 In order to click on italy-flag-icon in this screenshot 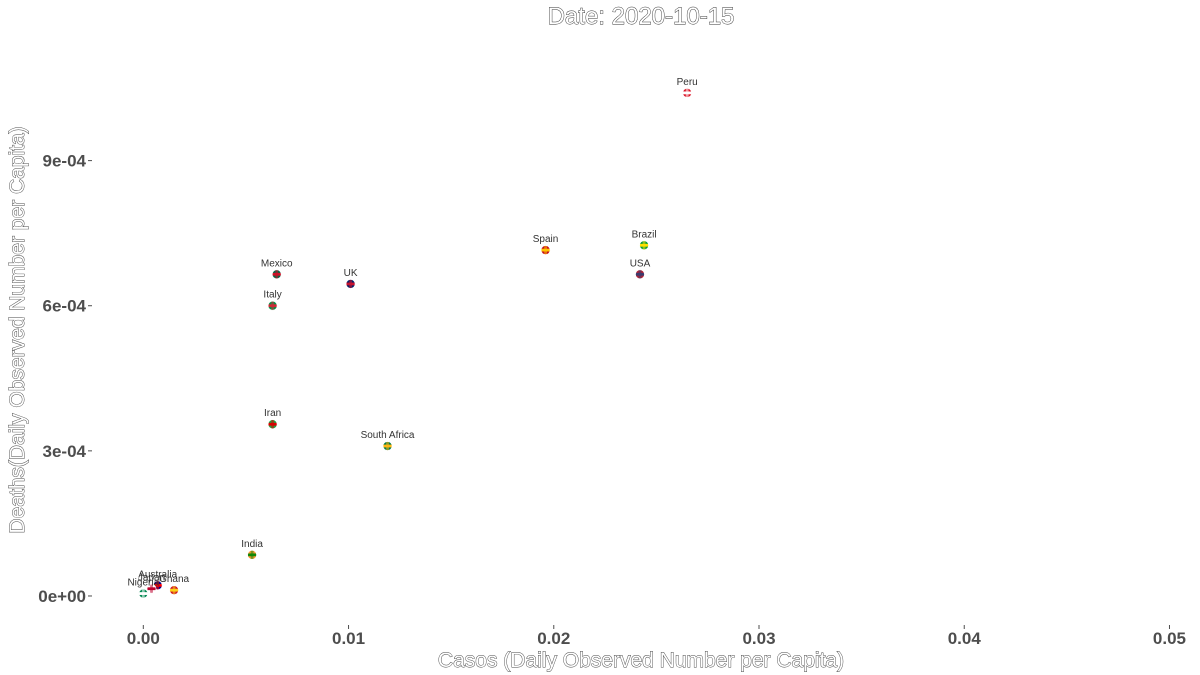, I will do `click(273, 306)`.